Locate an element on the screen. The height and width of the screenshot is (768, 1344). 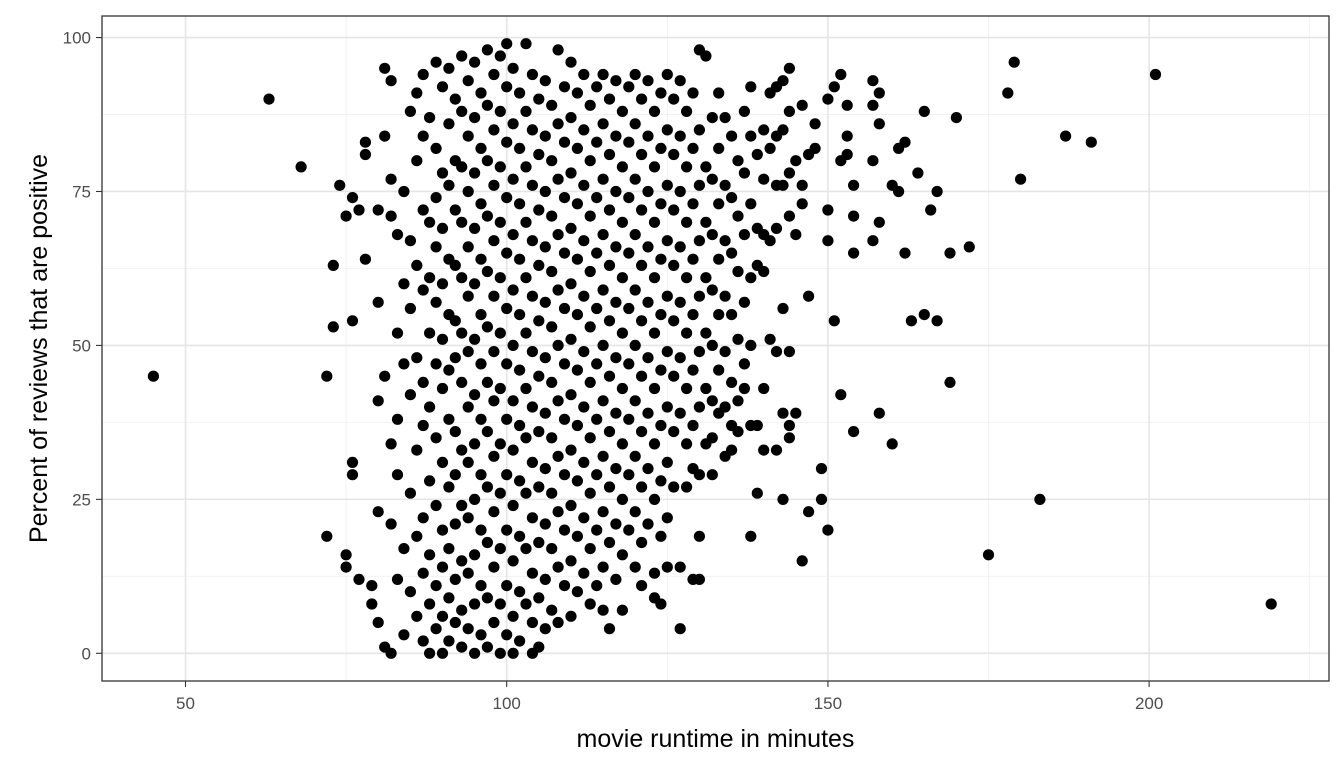
x-tick-label: 100 is located at coordinates (507, 703).